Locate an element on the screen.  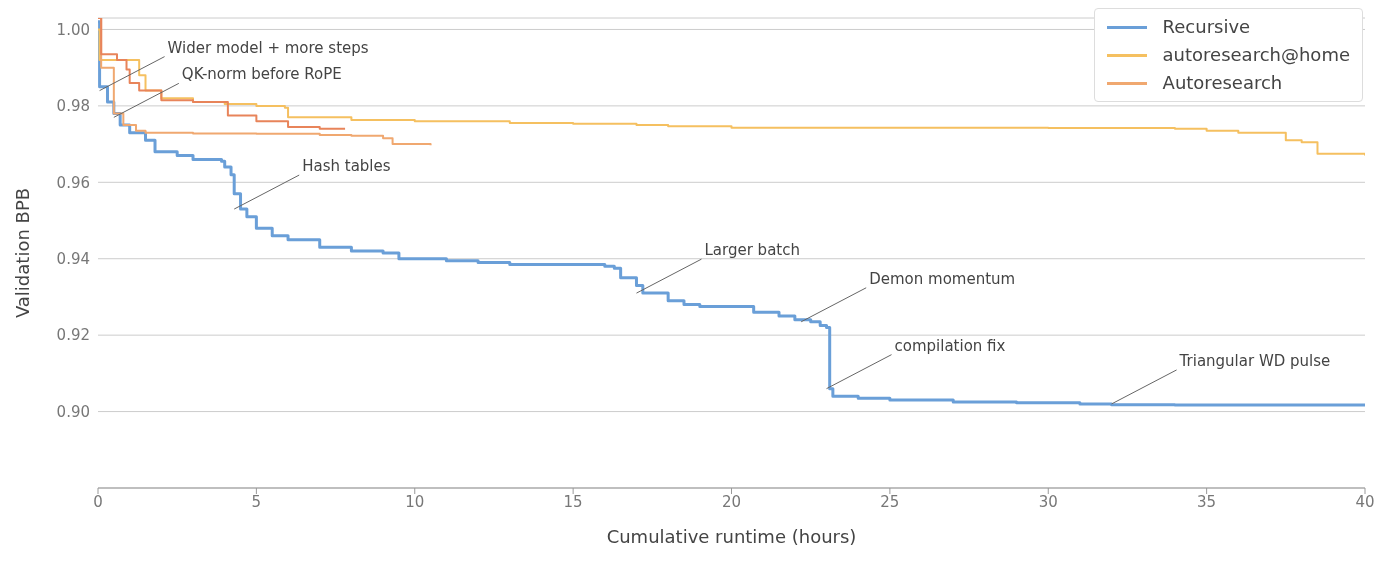
x-tick-label: 25 is located at coordinates (890, 501).